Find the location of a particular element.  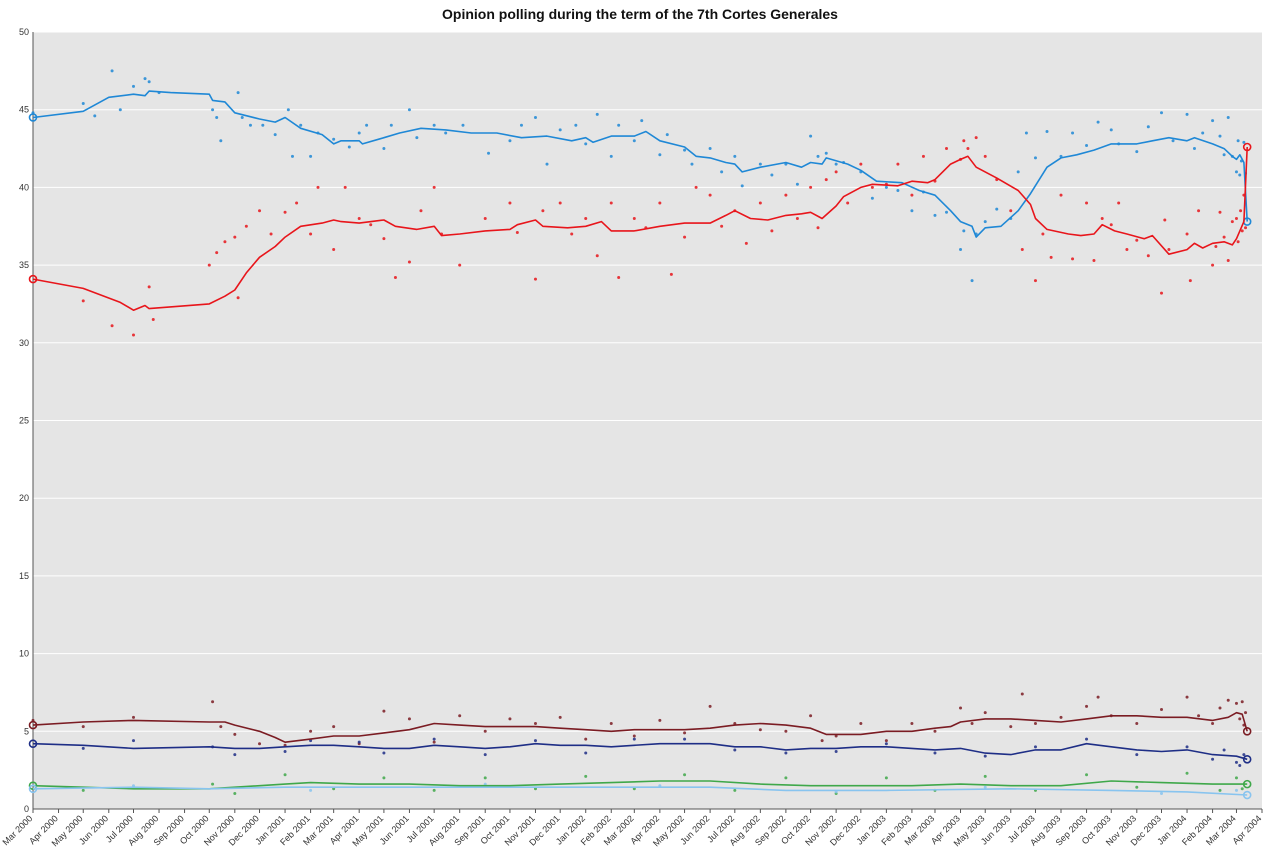

y-tick-label: 5 is located at coordinates (26, 731).